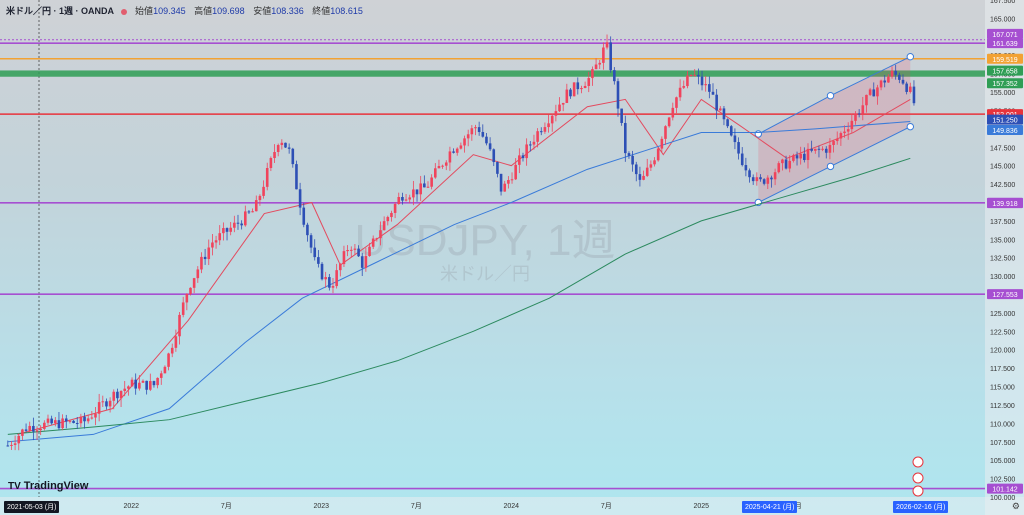 Image resolution: width=1024 pixels, height=515 pixels. I want to click on tradingview-logo: TV TradingView, so click(48, 486).